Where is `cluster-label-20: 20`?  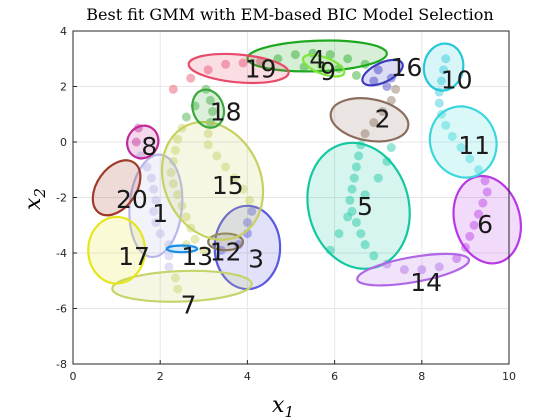 cluster-label-20: 20 is located at coordinates (132, 199).